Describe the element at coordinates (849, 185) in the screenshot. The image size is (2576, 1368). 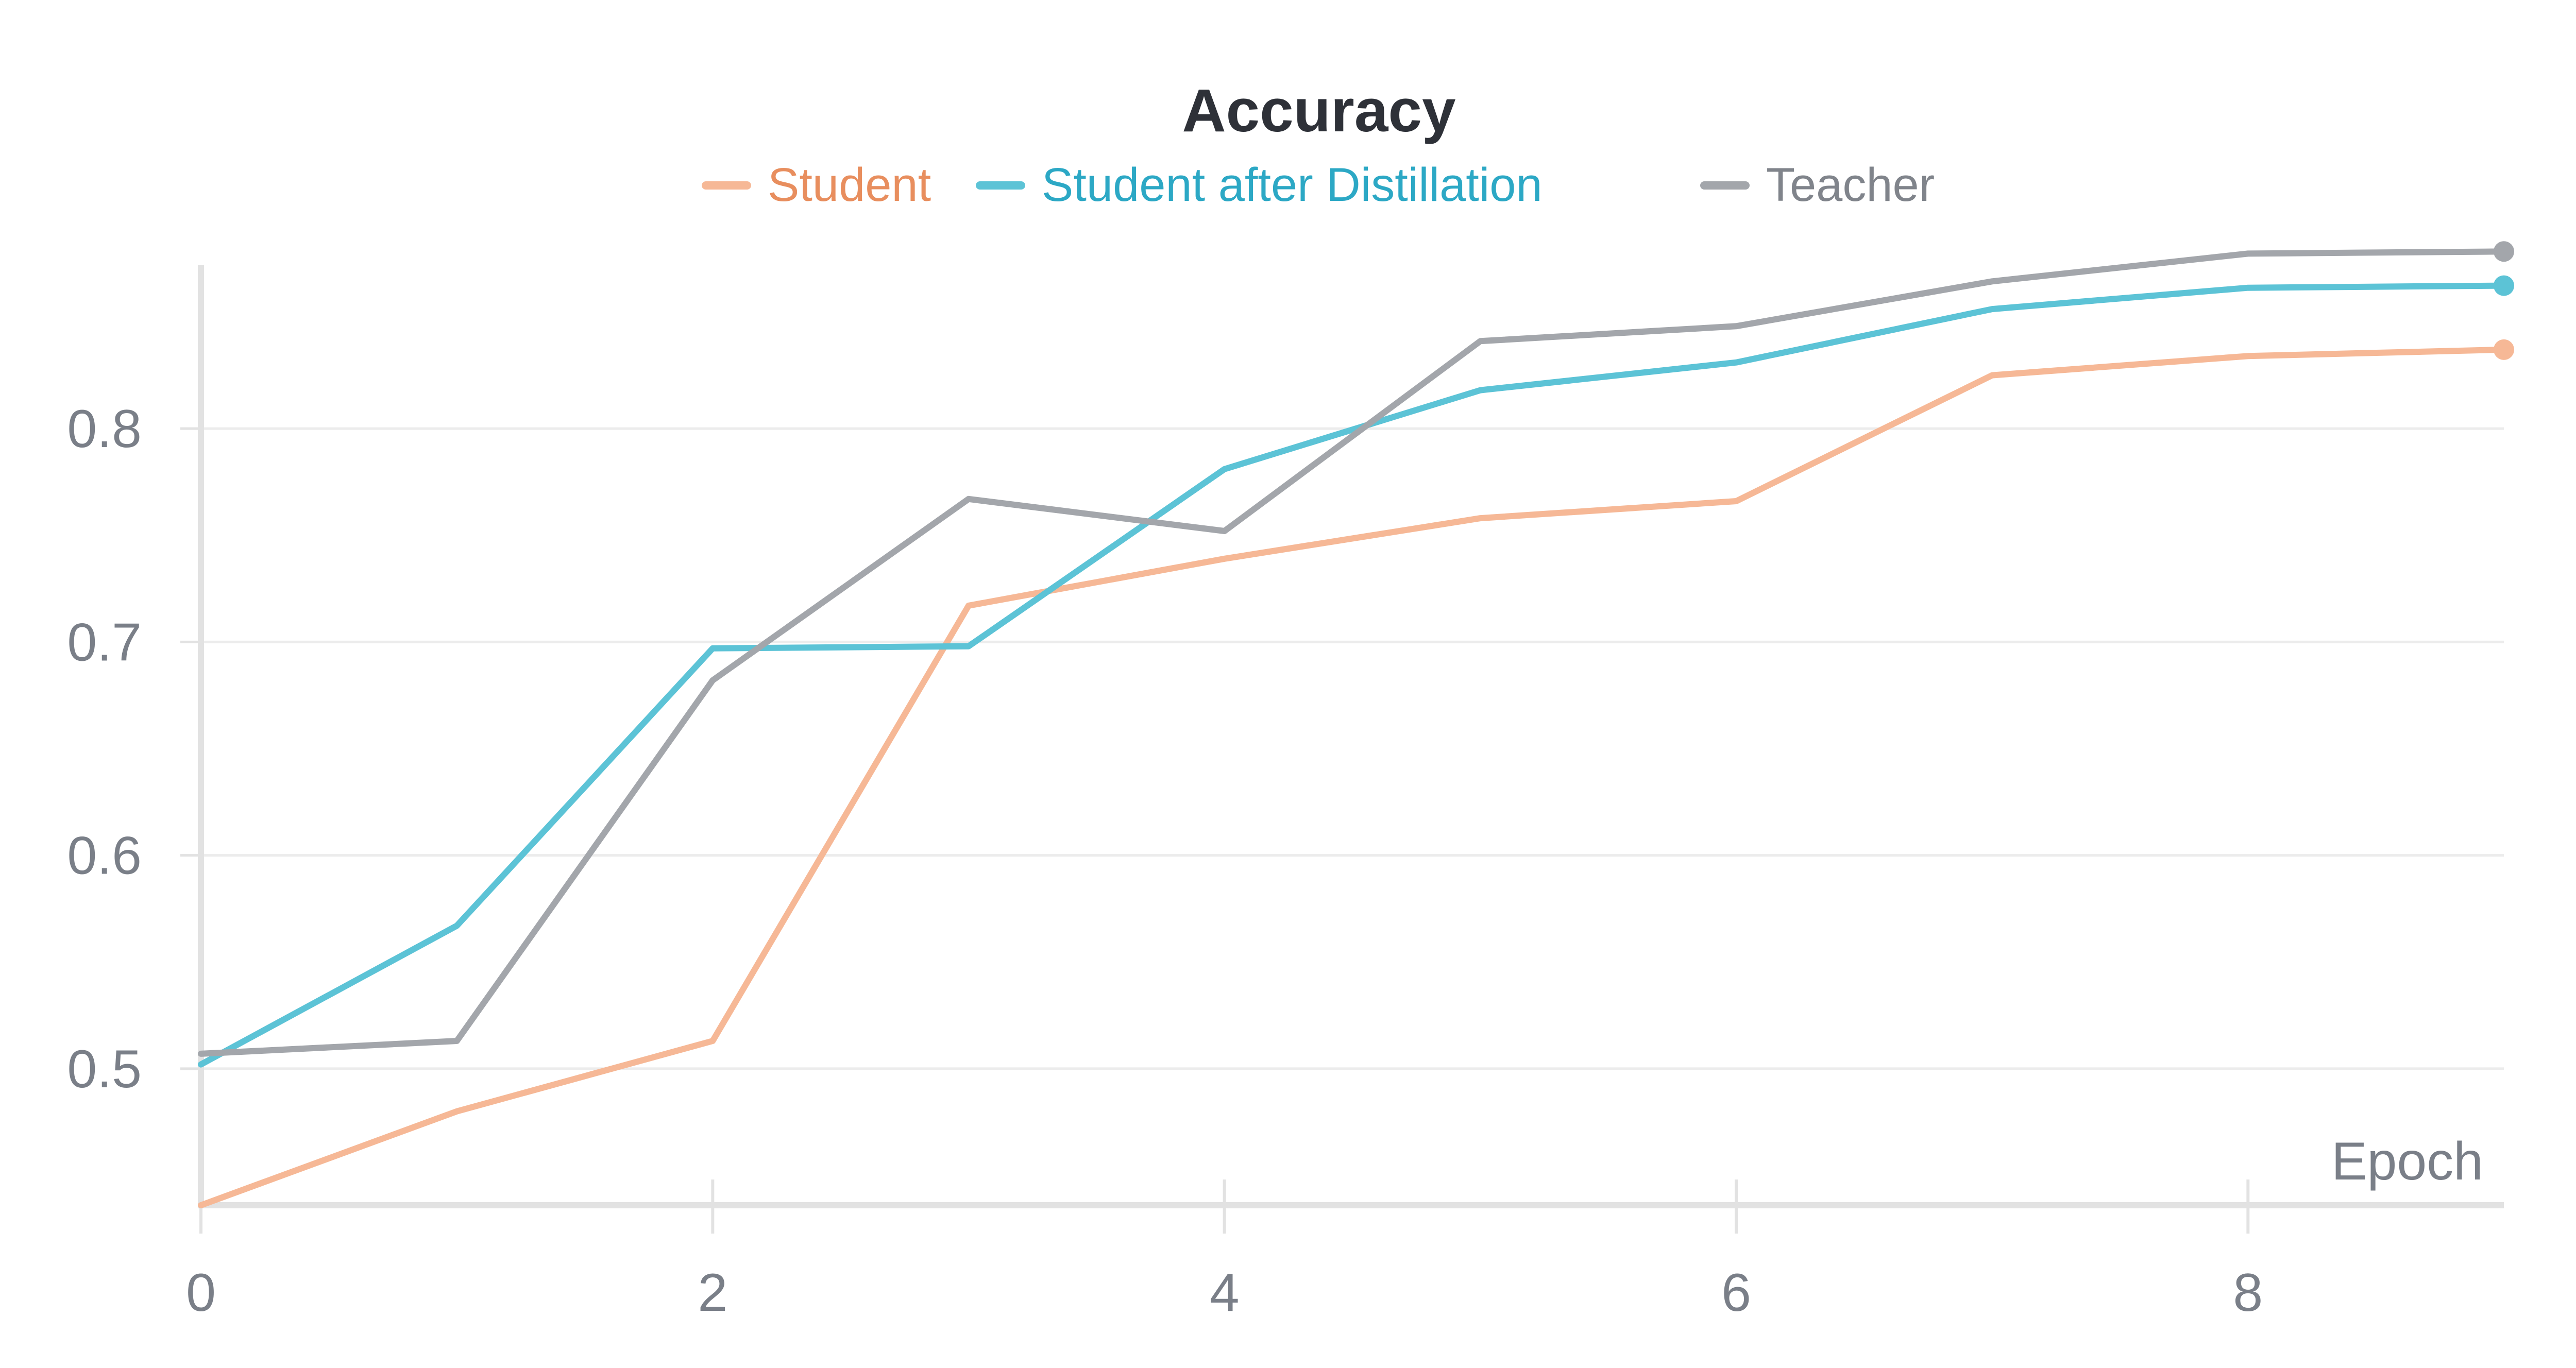
I see `legend-label: Student` at that location.